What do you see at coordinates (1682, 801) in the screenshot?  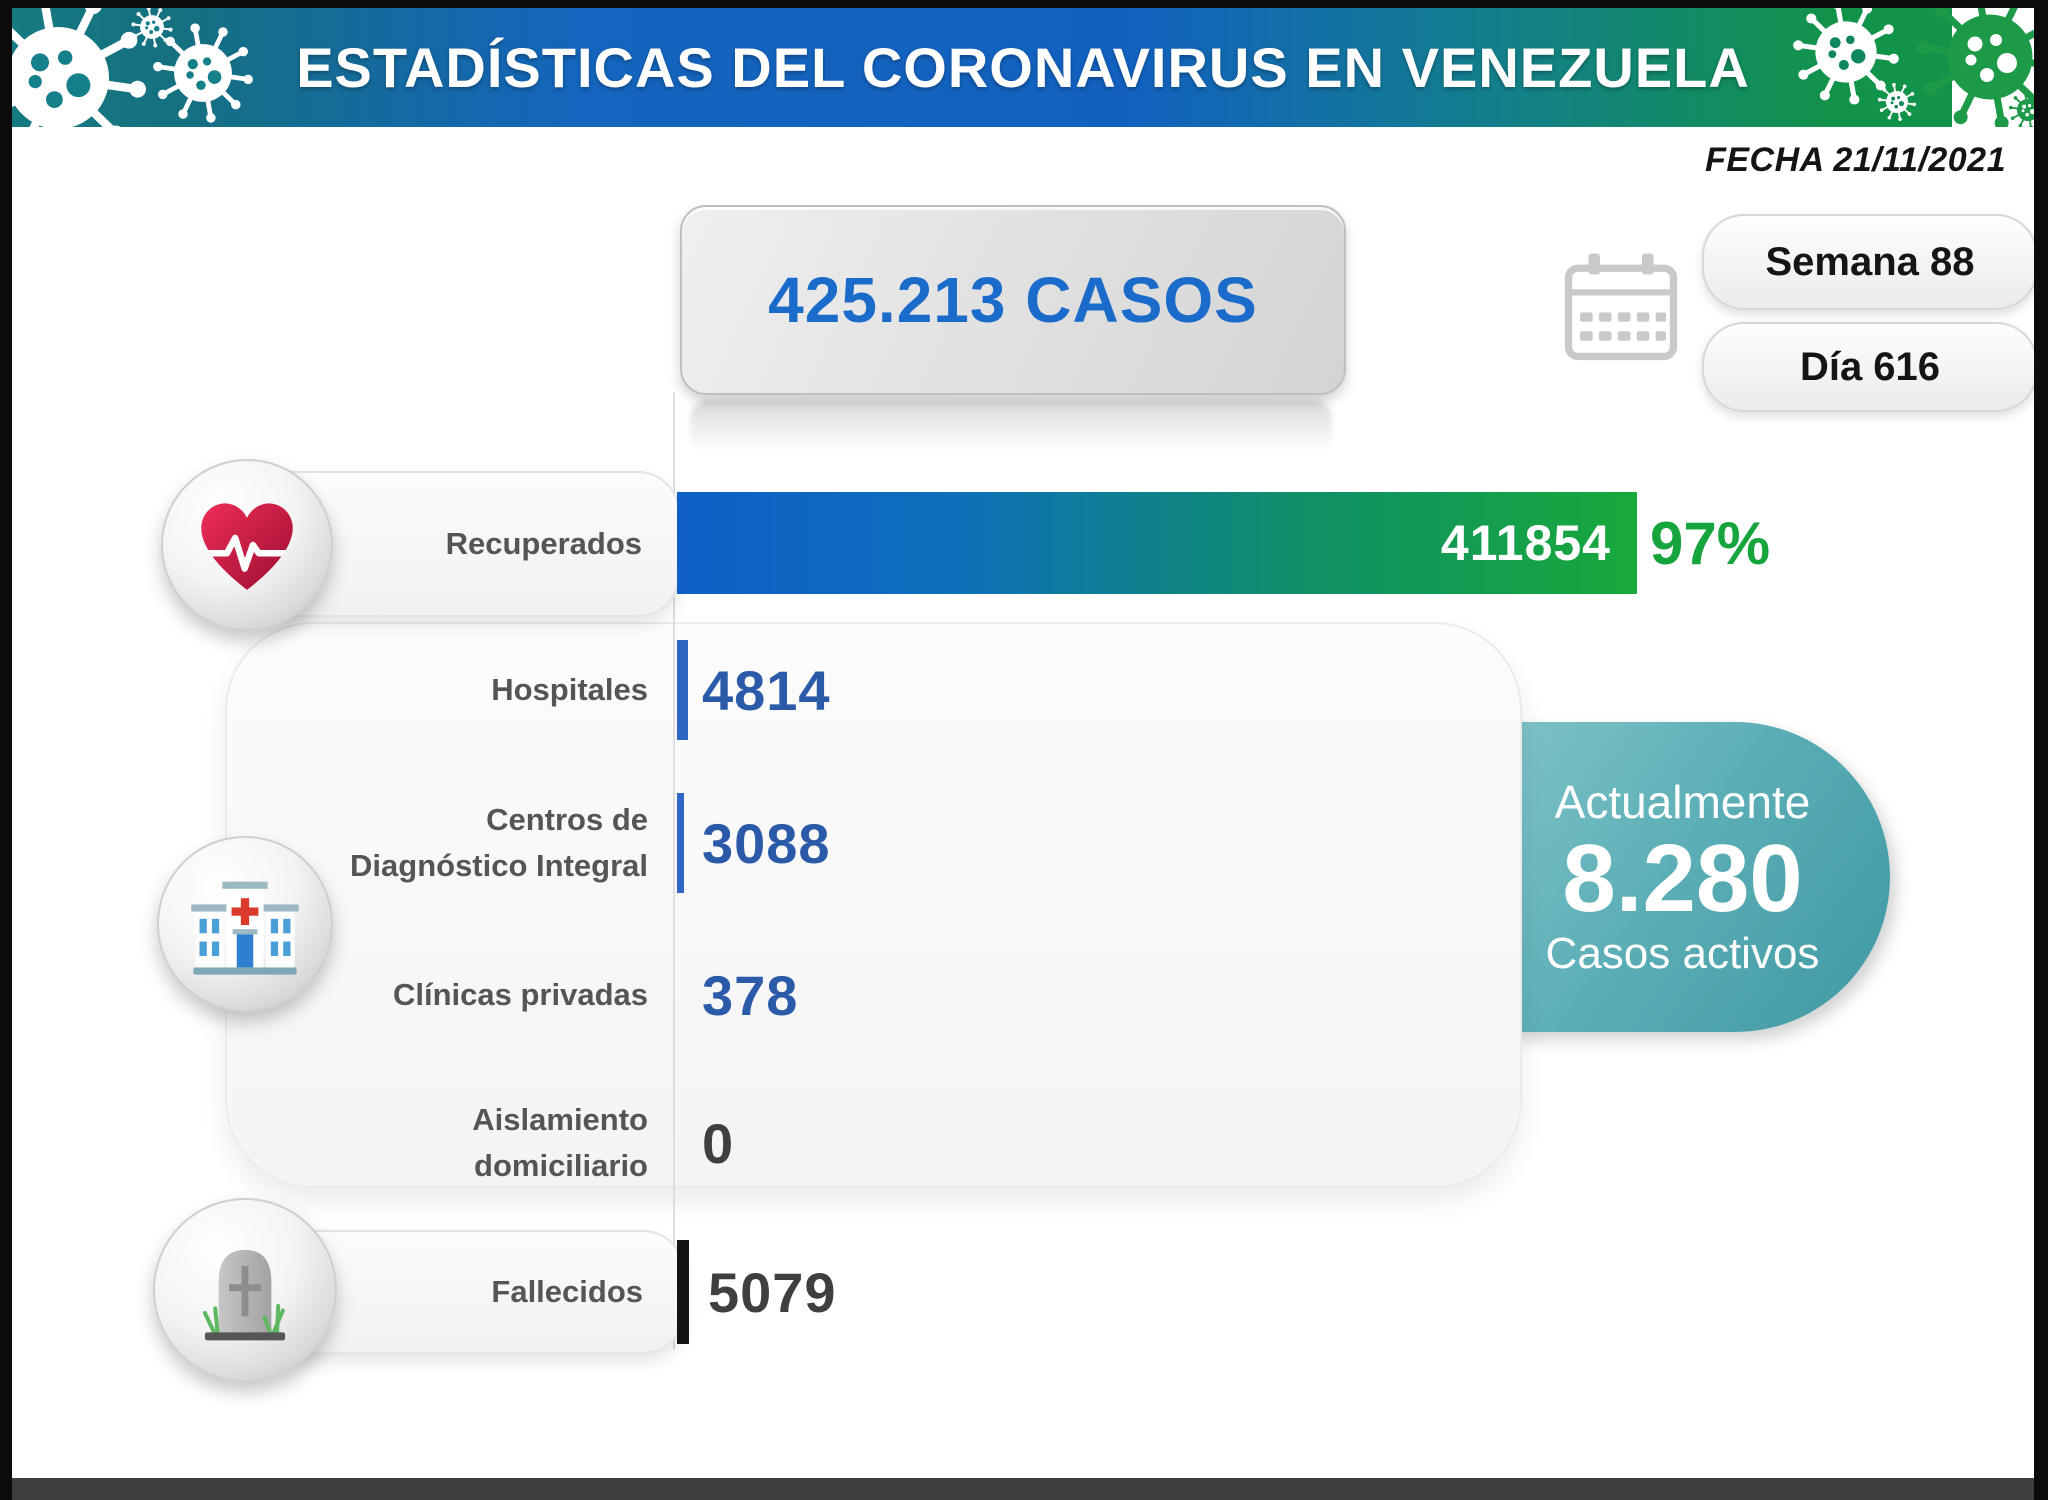 I see `active-prefix: Actualmente` at bounding box center [1682, 801].